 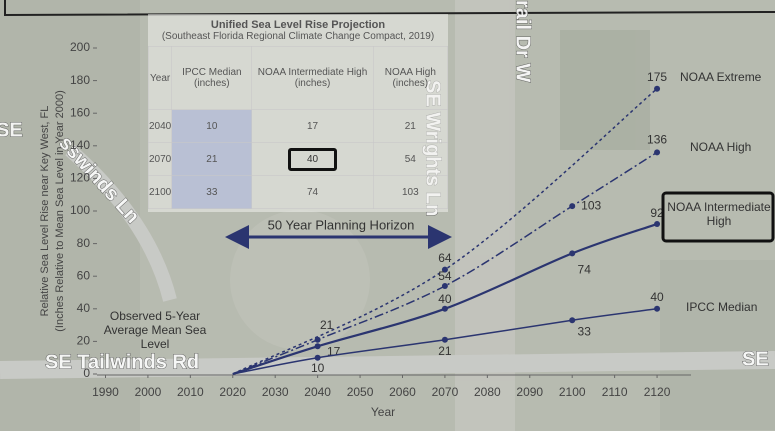 I want to click on table-cell: 40, so click(x=312, y=159).